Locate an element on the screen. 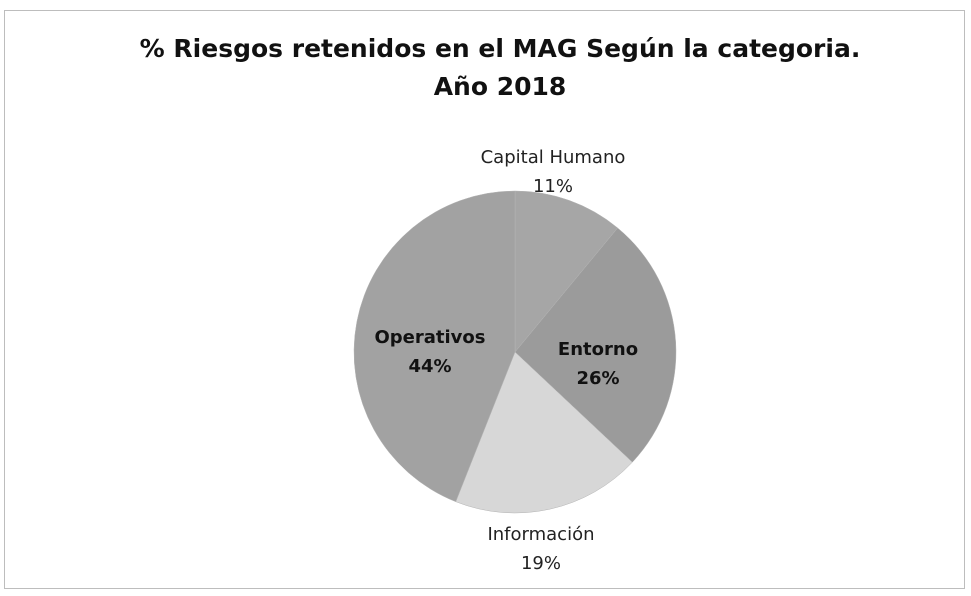  slice-label: Capital Humano is located at coordinates (553, 157).